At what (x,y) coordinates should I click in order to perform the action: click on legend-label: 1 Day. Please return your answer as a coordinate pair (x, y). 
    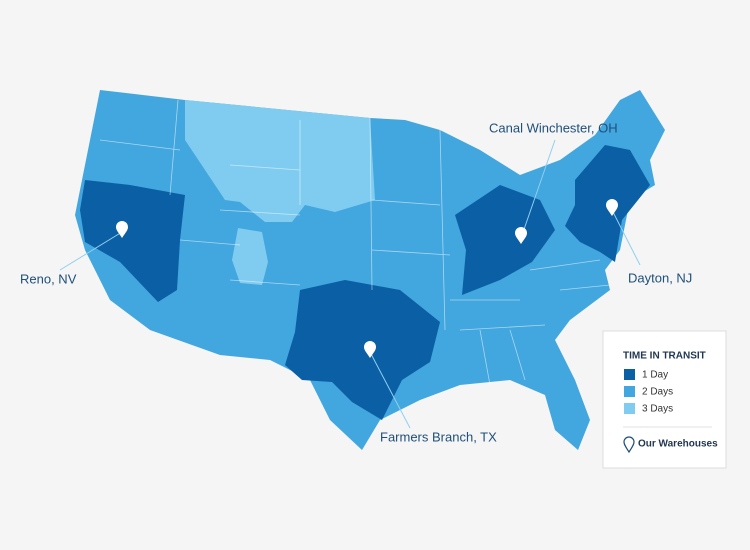
    Looking at the image, I should click on (655, 375).